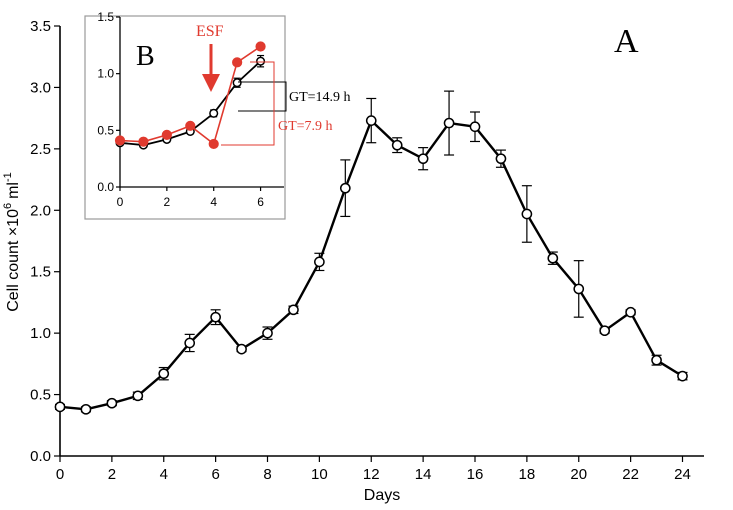  Describe the element at coordinates (112, 474) in the screenshot. I see `x-tick-label: 2` at that location.